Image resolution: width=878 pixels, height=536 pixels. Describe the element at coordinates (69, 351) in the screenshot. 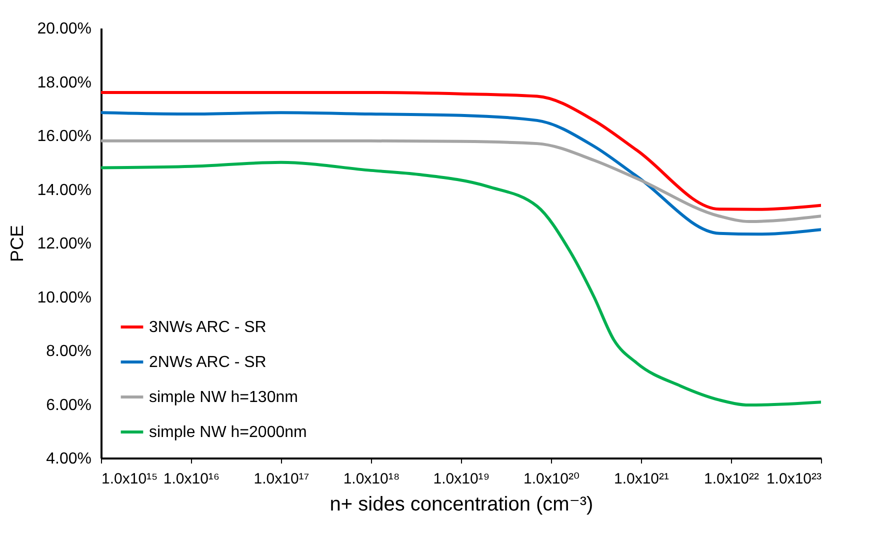

I see `y-tick-label: 8.00%` at that location.